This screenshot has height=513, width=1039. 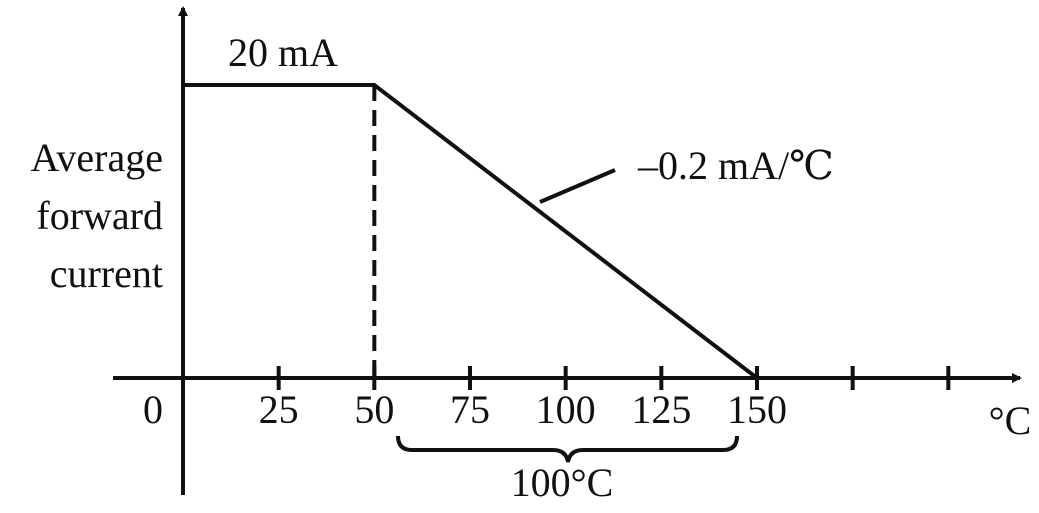 I want to click on x-tick-label: 50, so click(x=374, y=409).